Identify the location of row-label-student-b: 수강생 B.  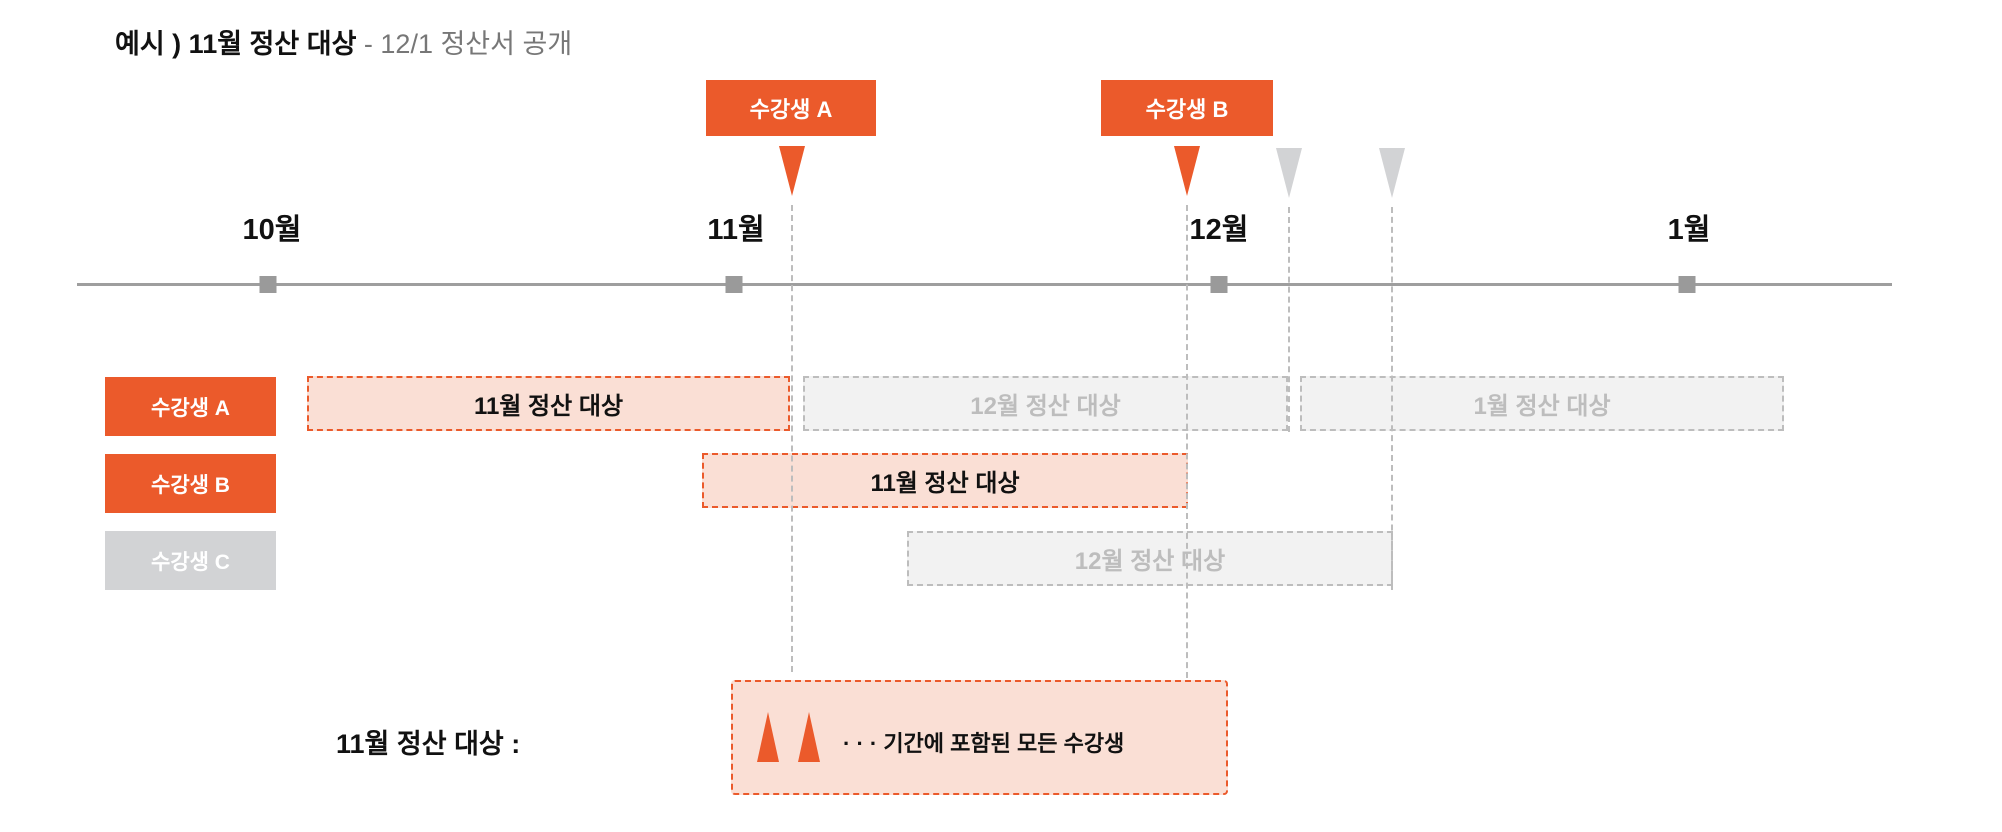
(190, 483).